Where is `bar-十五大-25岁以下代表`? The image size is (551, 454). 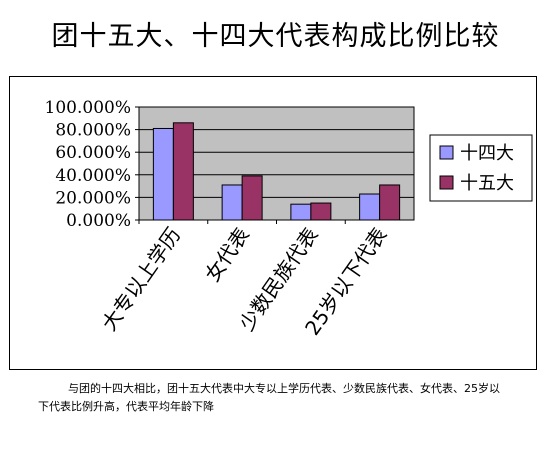 bar-十五大-25岁以下代表 is located at coordinates (390, 202).